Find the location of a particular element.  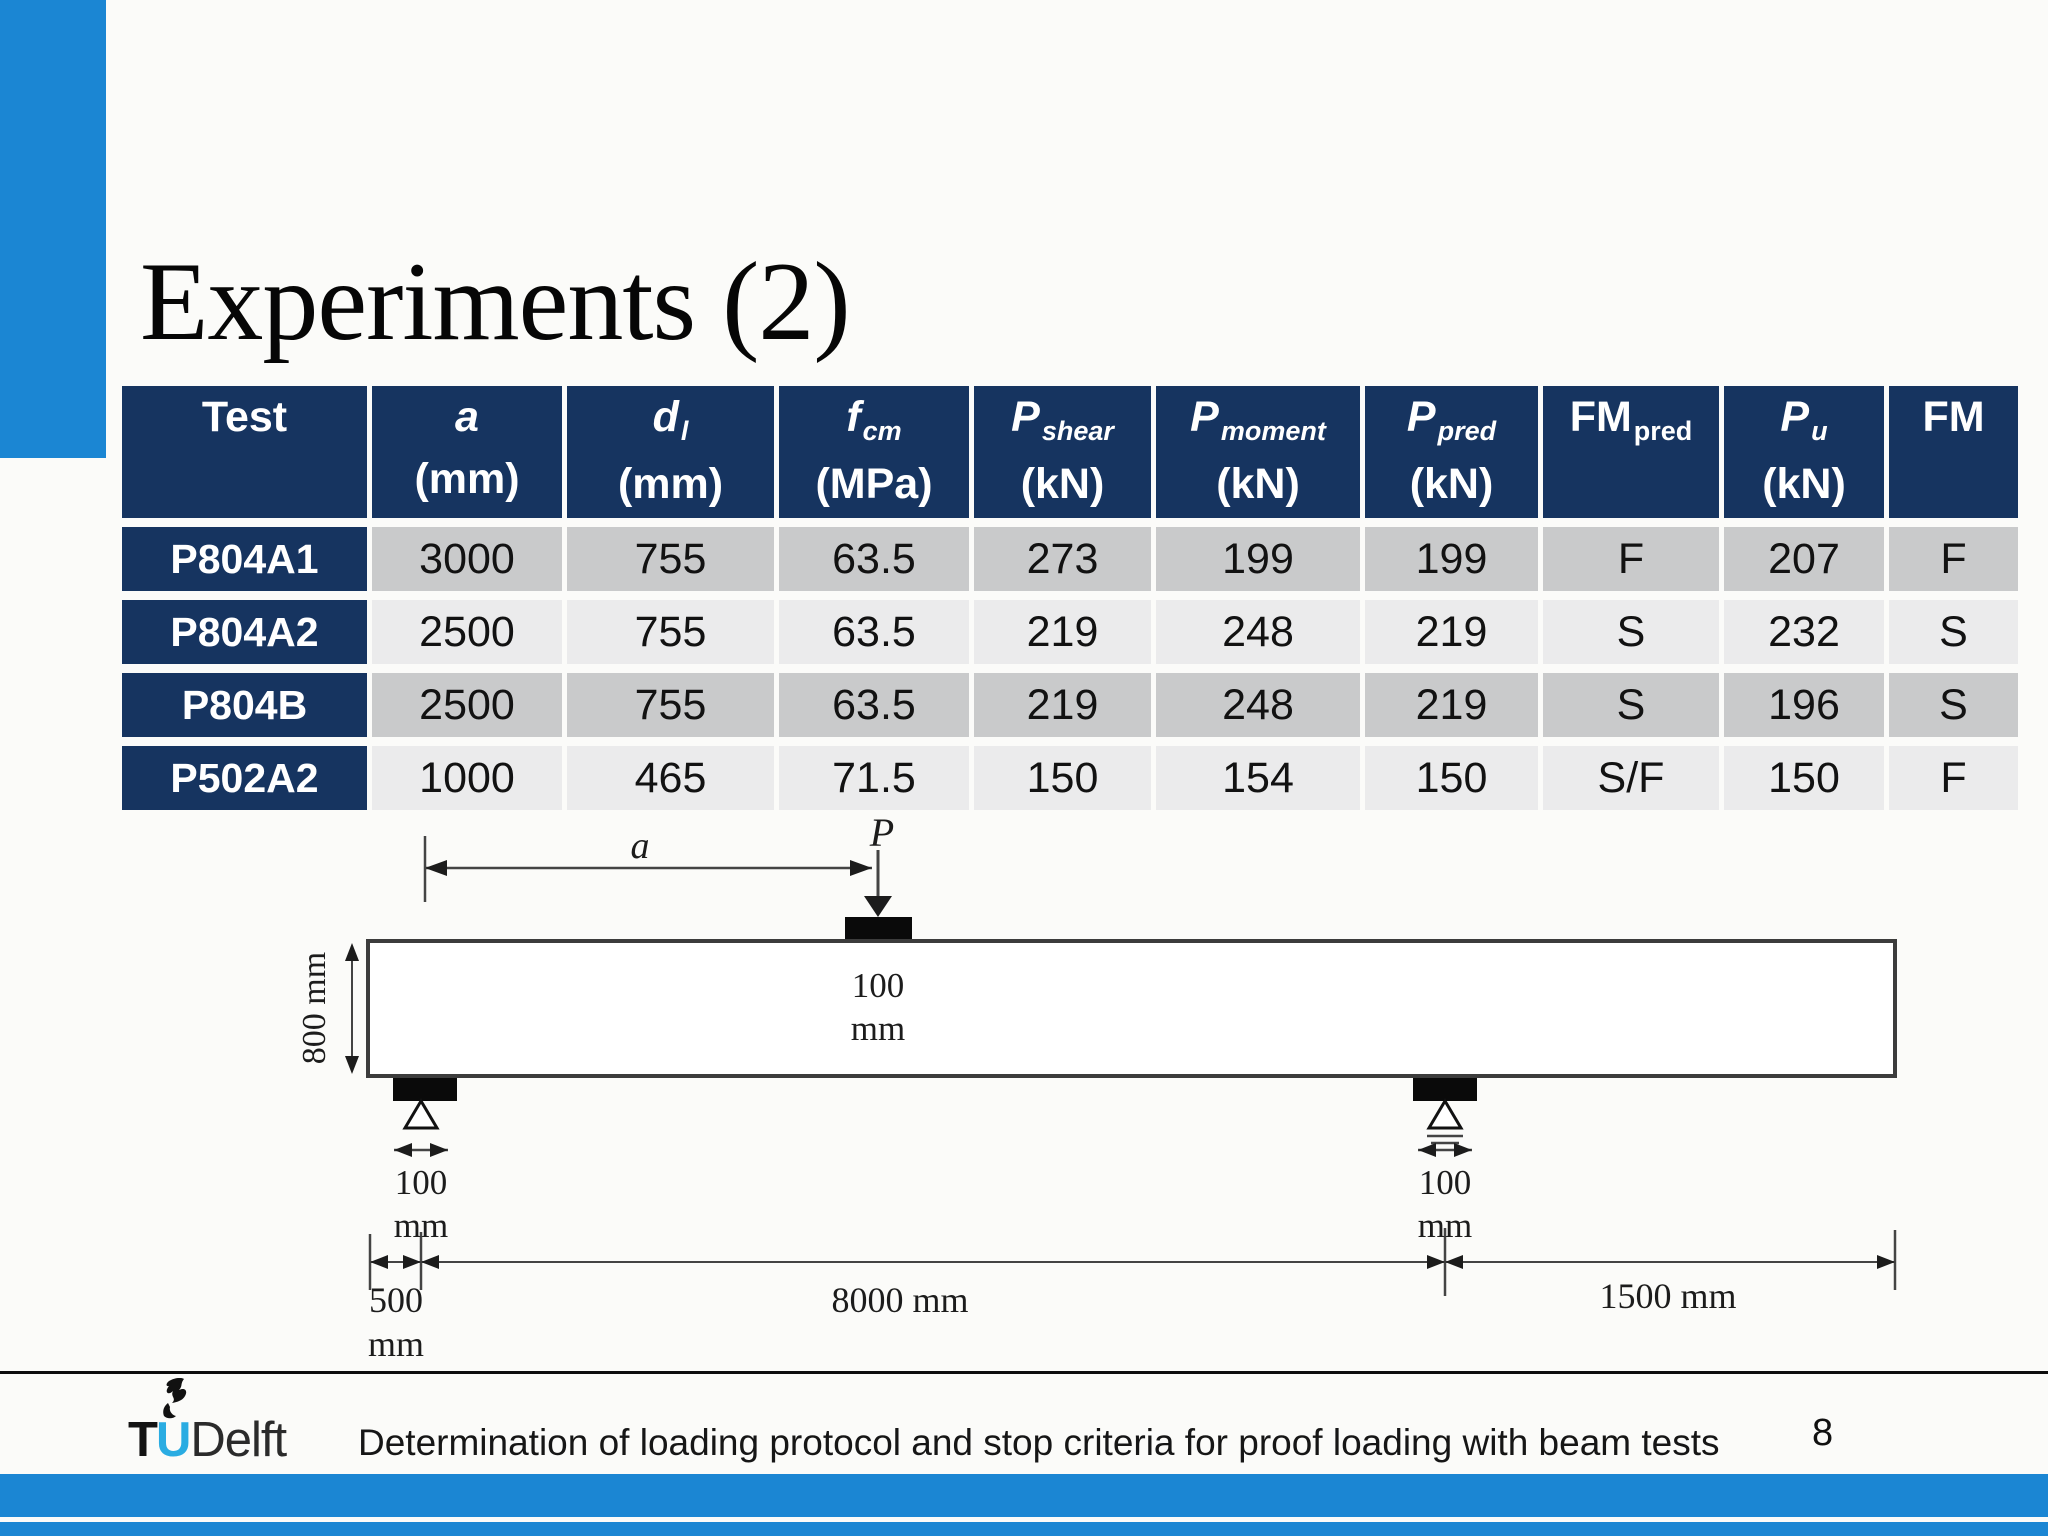

span-dimension-label: 8000 mm is located at coordinates (899, 1300).